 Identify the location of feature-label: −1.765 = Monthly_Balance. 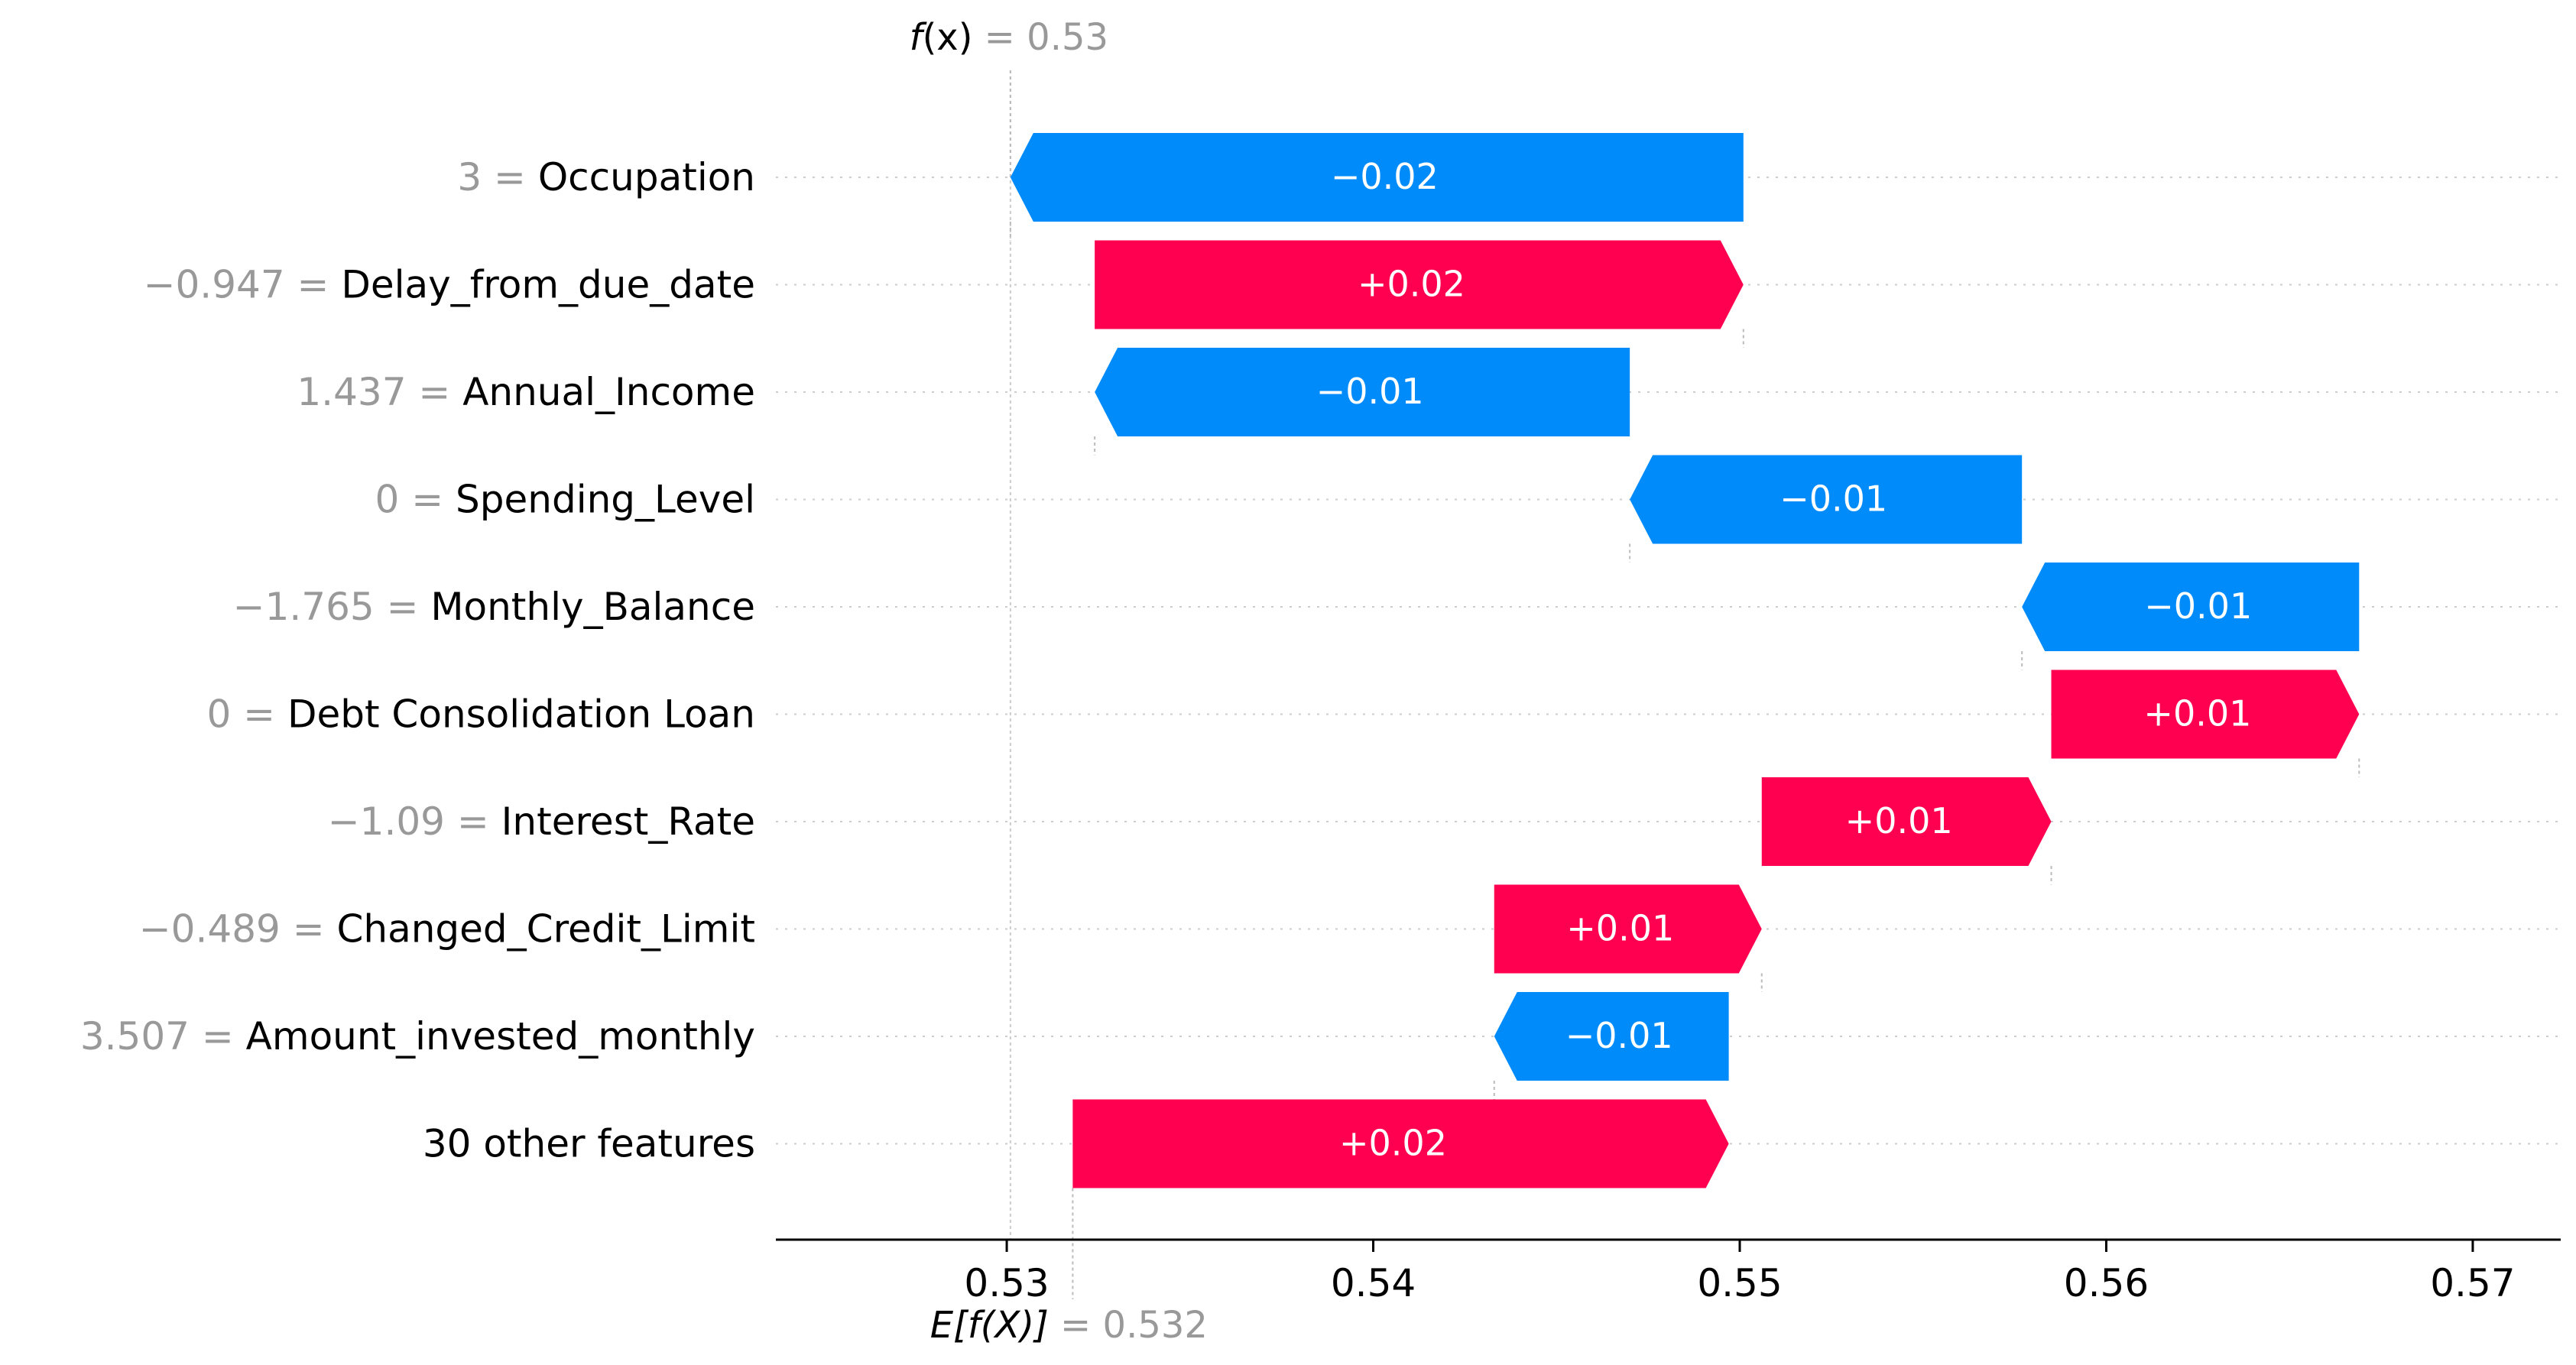
(494, 607).